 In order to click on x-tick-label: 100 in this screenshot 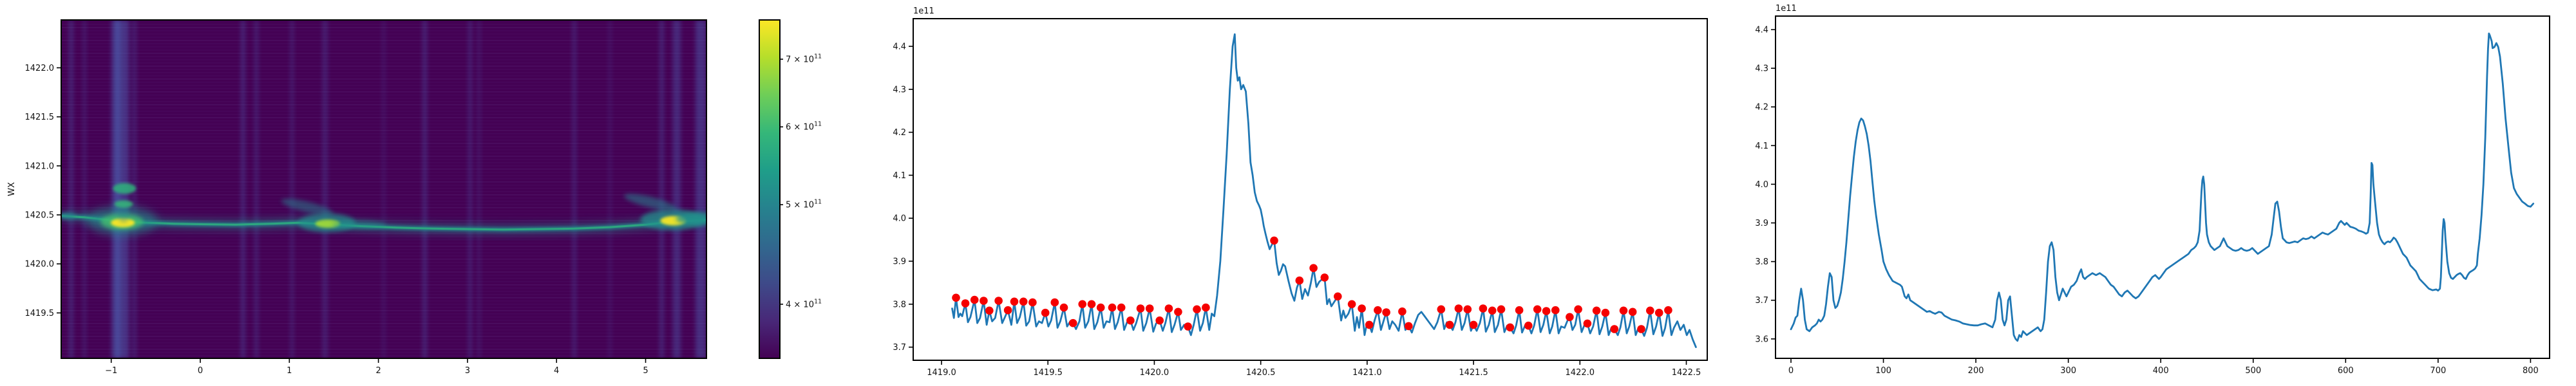, I will do `click(1883, 371)`.